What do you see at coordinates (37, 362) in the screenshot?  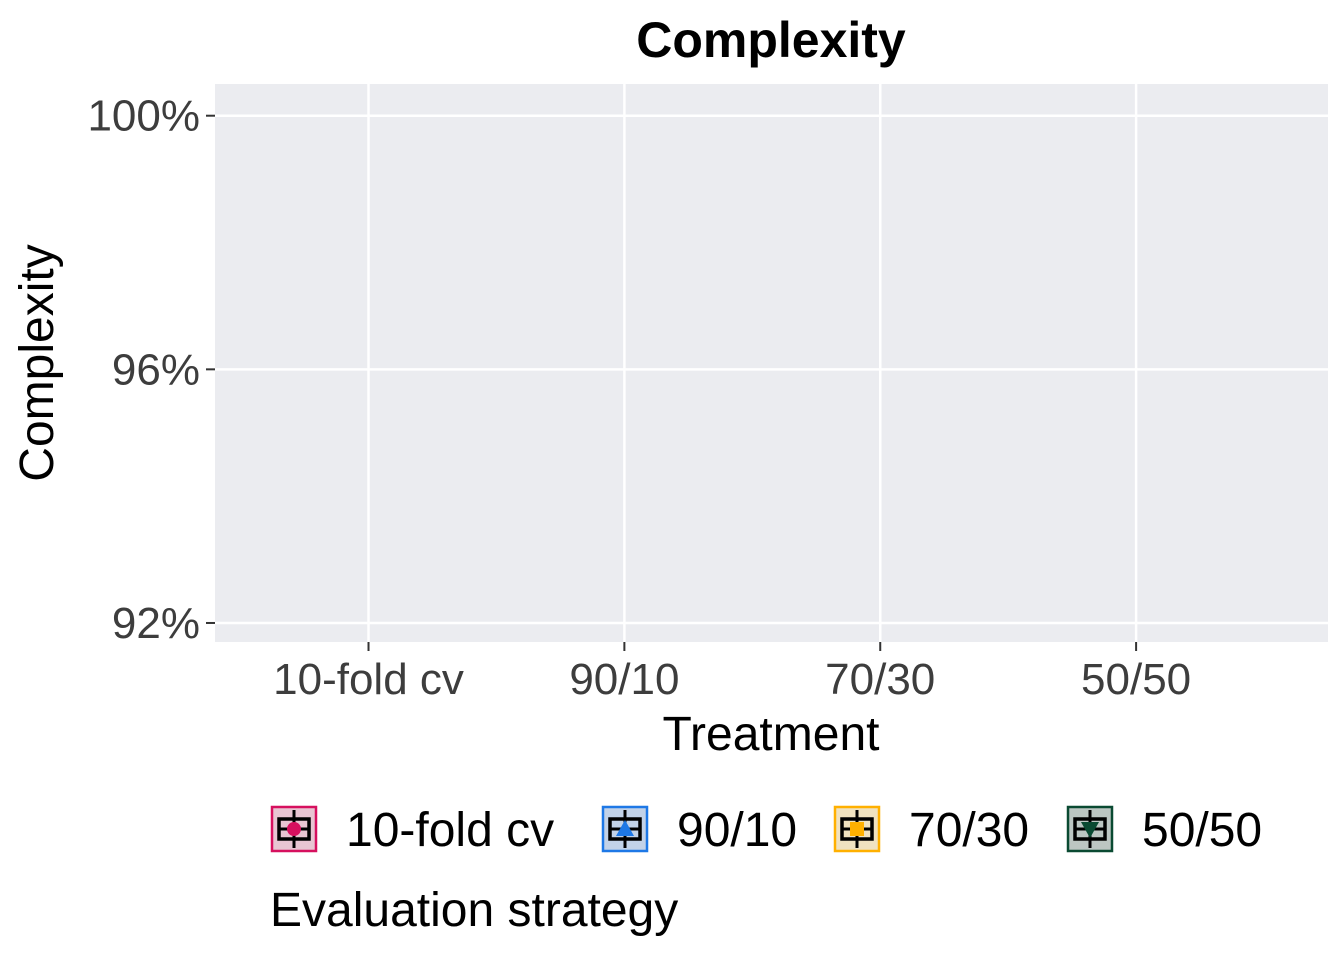 I see `y-axis-title: Complexity` at bounding box center [37, 362].